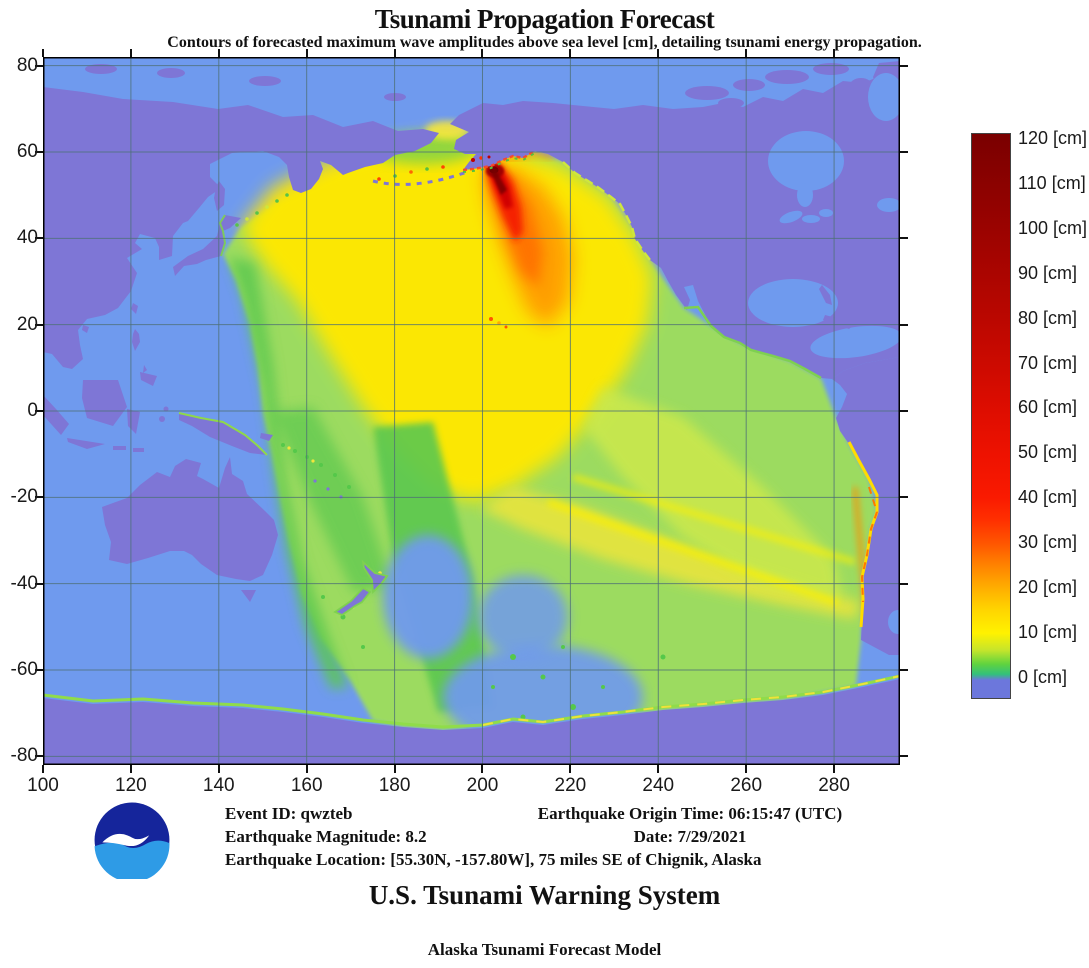 This screenshot has height=968, width=1089. Describe the element at coordinates (793, 303) in the screenshot. I see `gulf-of-mexico` at that location.